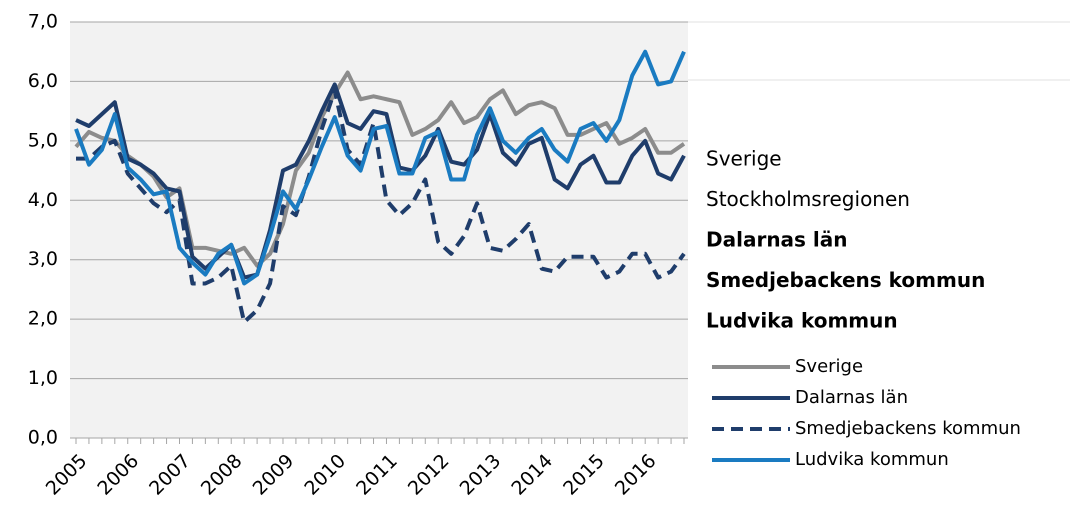 The image size is (1070, 510). Describe the element at coordinates (584, 475) in the screenshot. I see `x-tick-label: 2015` at that location.